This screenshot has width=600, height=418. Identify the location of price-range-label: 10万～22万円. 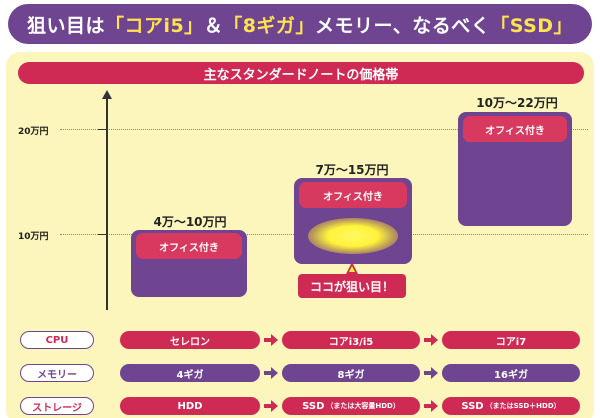
(517, 103).